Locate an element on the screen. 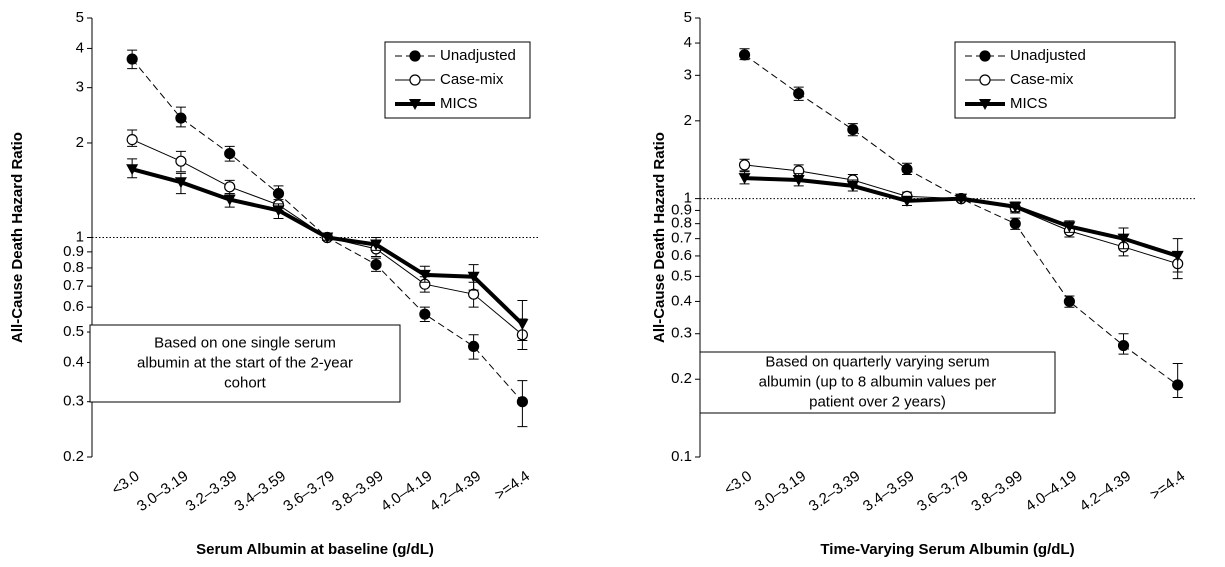 The width and height of the screenshot is (1225, 567). legend-label: MICS is located at coordinates (1029, 103).